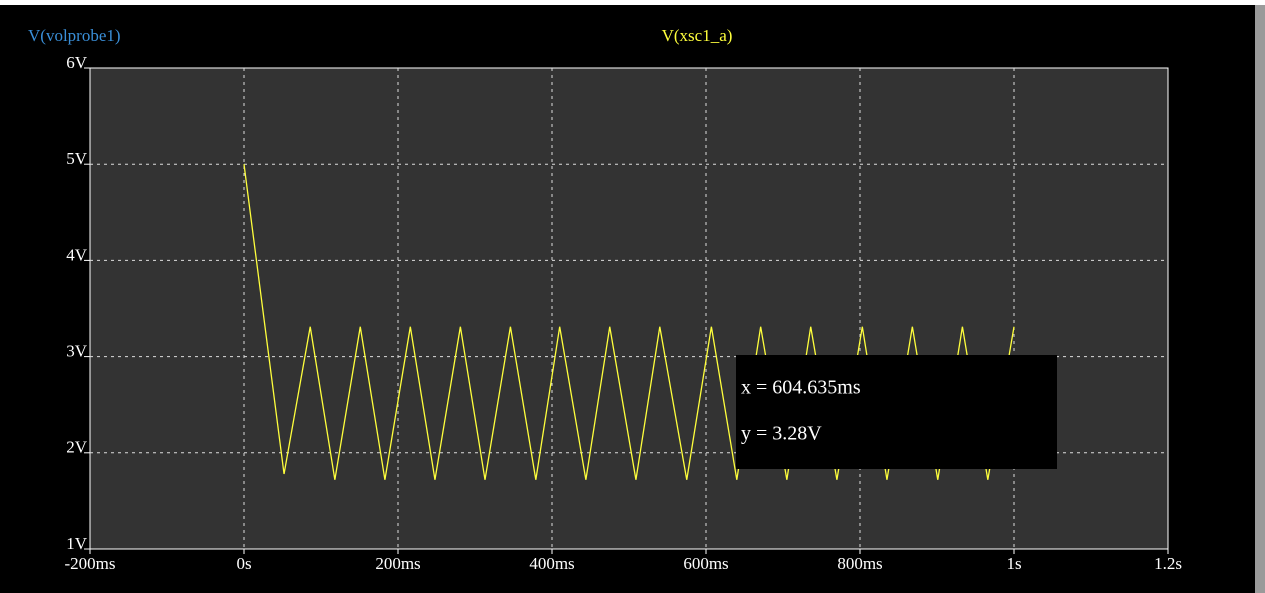 The image size is (1265, 593). What do you see at coordinates (77, 158) in the screenshot?
I see `y-tick-label: 5V` at bounding box center [77, 158].